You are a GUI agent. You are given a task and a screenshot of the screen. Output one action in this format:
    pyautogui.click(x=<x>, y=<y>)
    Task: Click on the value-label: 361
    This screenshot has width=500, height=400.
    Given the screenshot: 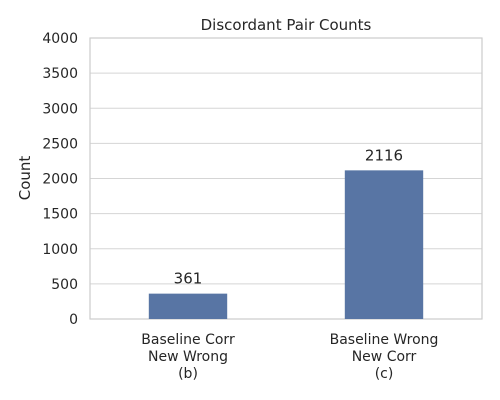 What is the action you would take?
    pyautogui.click(x=188, y=279)
    